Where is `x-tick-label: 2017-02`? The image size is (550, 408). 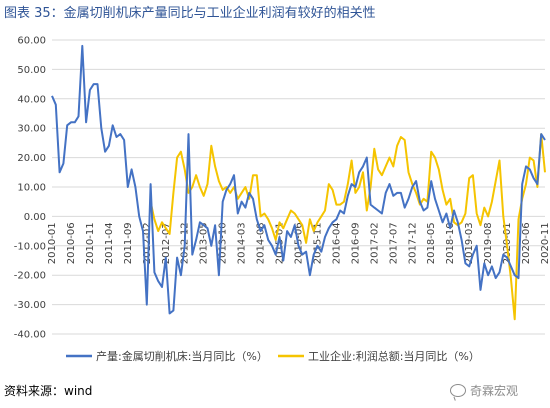
x-tick-label: 2017-02 is located at coordinates (374, 243).